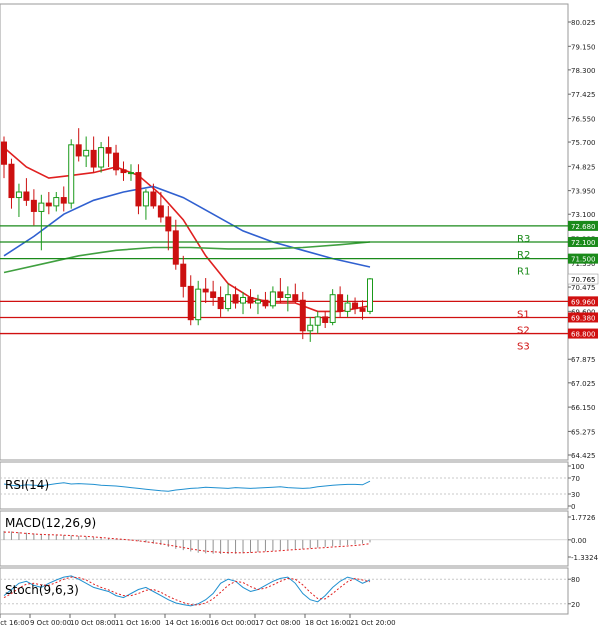 The image size is (600, 633). I want to click on level-name: R1, so click(523, 272).